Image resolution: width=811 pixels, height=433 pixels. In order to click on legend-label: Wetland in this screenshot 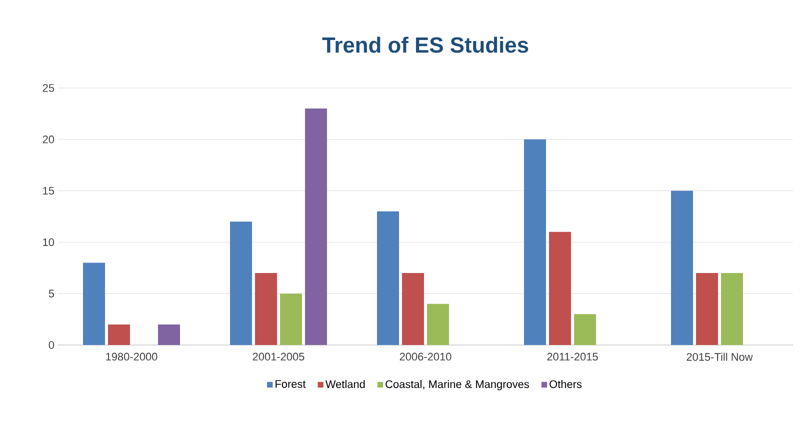, I will do `click(345, 384)`.